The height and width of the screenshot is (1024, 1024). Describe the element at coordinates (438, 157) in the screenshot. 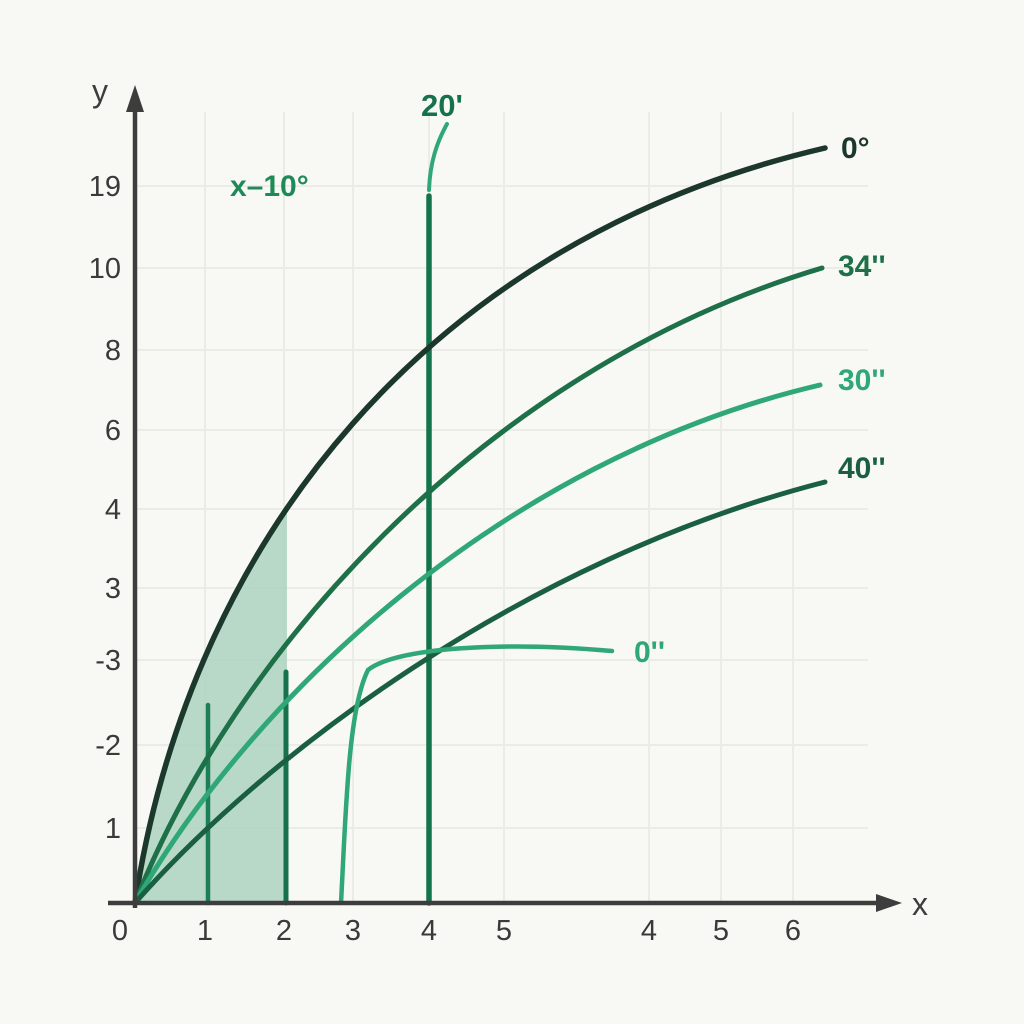

I see `label-20-tail` at that location.